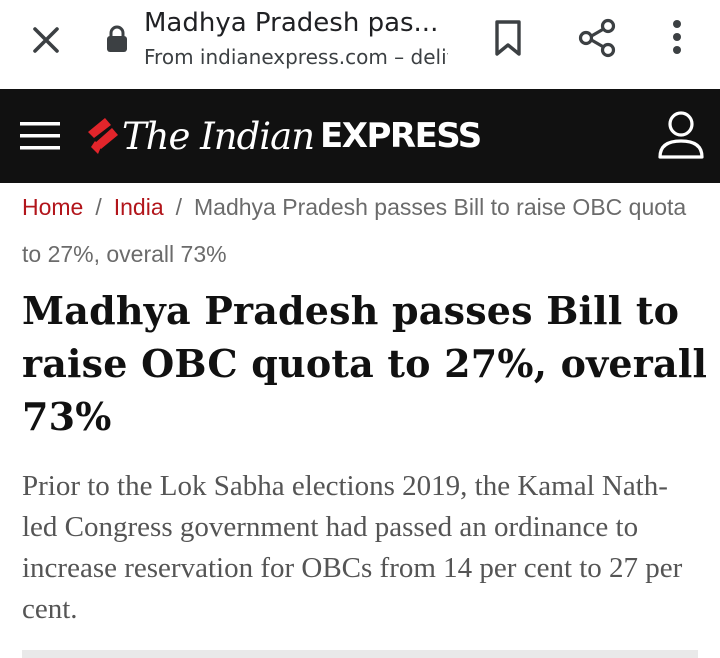  I want to click on content-divider, so click(360, 654).